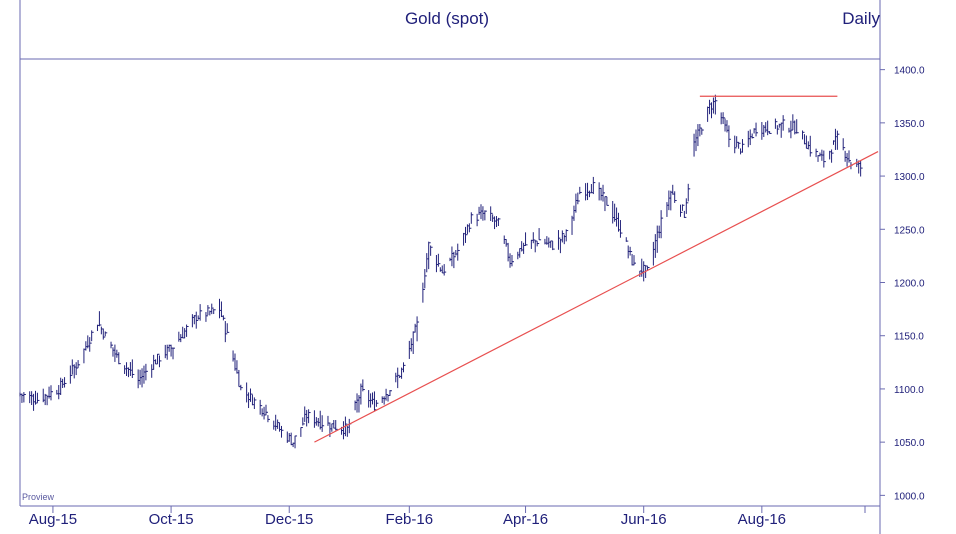 Image resolution: width=956 pixels, height=534 pixels. What do you see at coordinates (289, 519) in the screenshot?
I see `x-tick-label: Dec-15` at bounding box center [289, 519].